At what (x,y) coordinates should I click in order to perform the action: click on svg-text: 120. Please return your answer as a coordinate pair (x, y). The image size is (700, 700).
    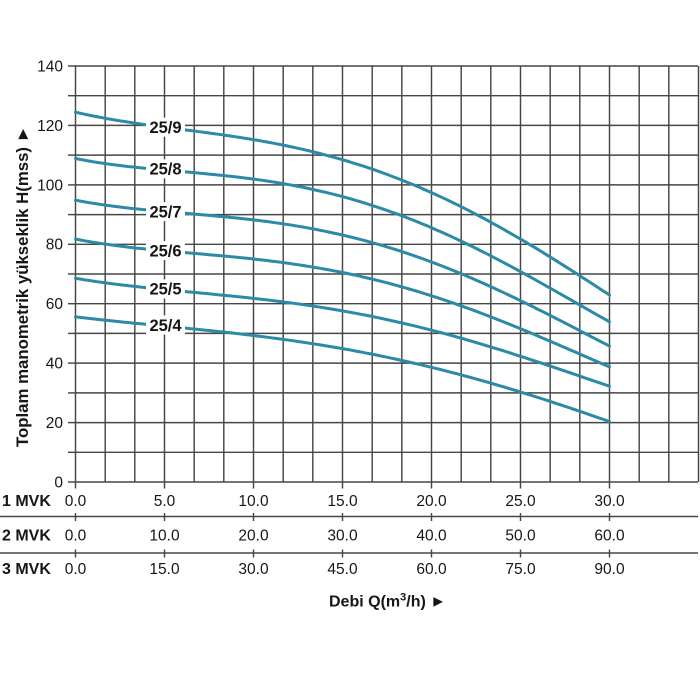
    Looking at the image, I should click on (50, 126).